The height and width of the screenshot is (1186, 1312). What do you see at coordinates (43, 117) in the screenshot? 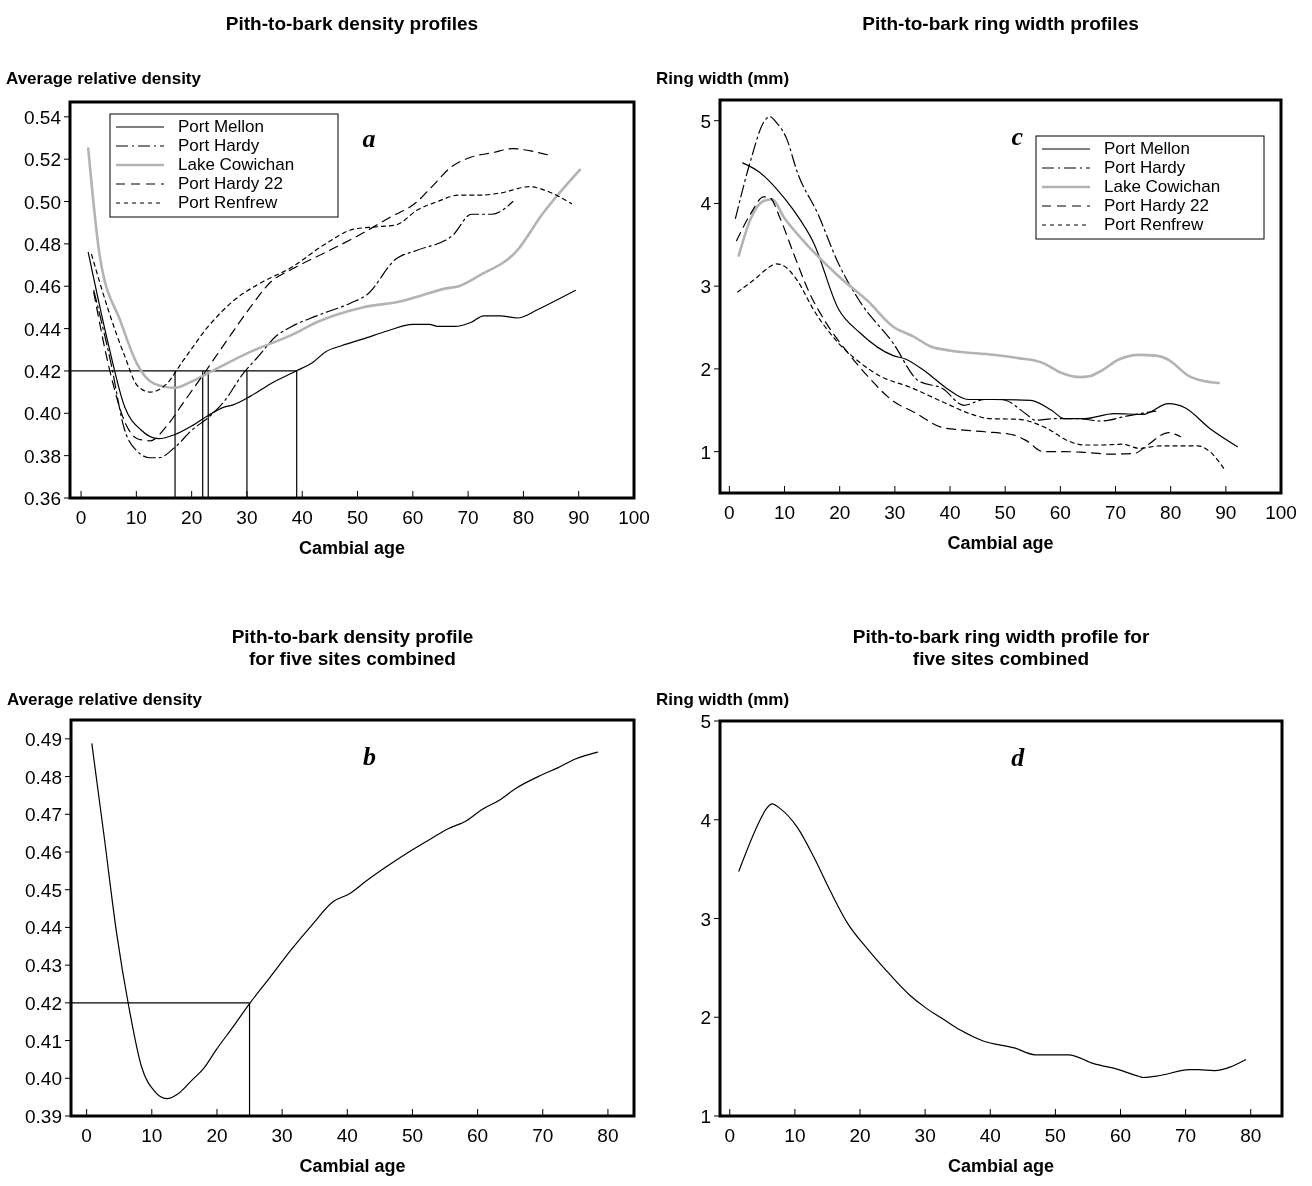
I see `y-tick-label: 0.54` at bounding box center [43, 117].